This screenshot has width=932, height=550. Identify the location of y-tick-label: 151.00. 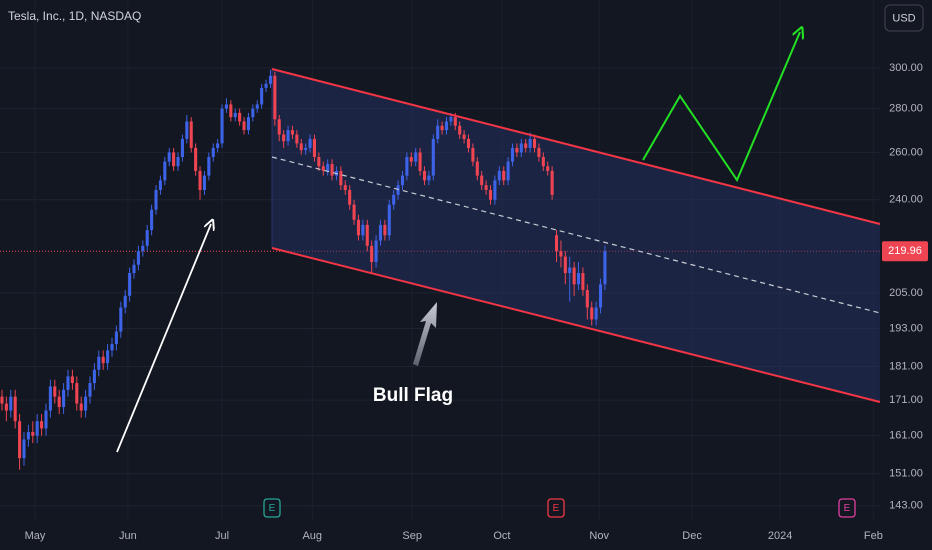
(906, 474).